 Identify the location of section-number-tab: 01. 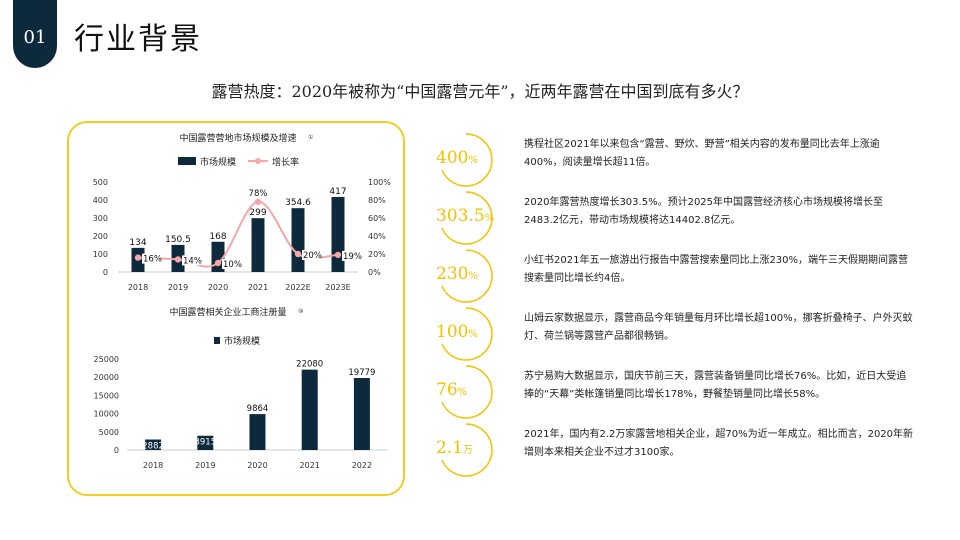
(35, 34).